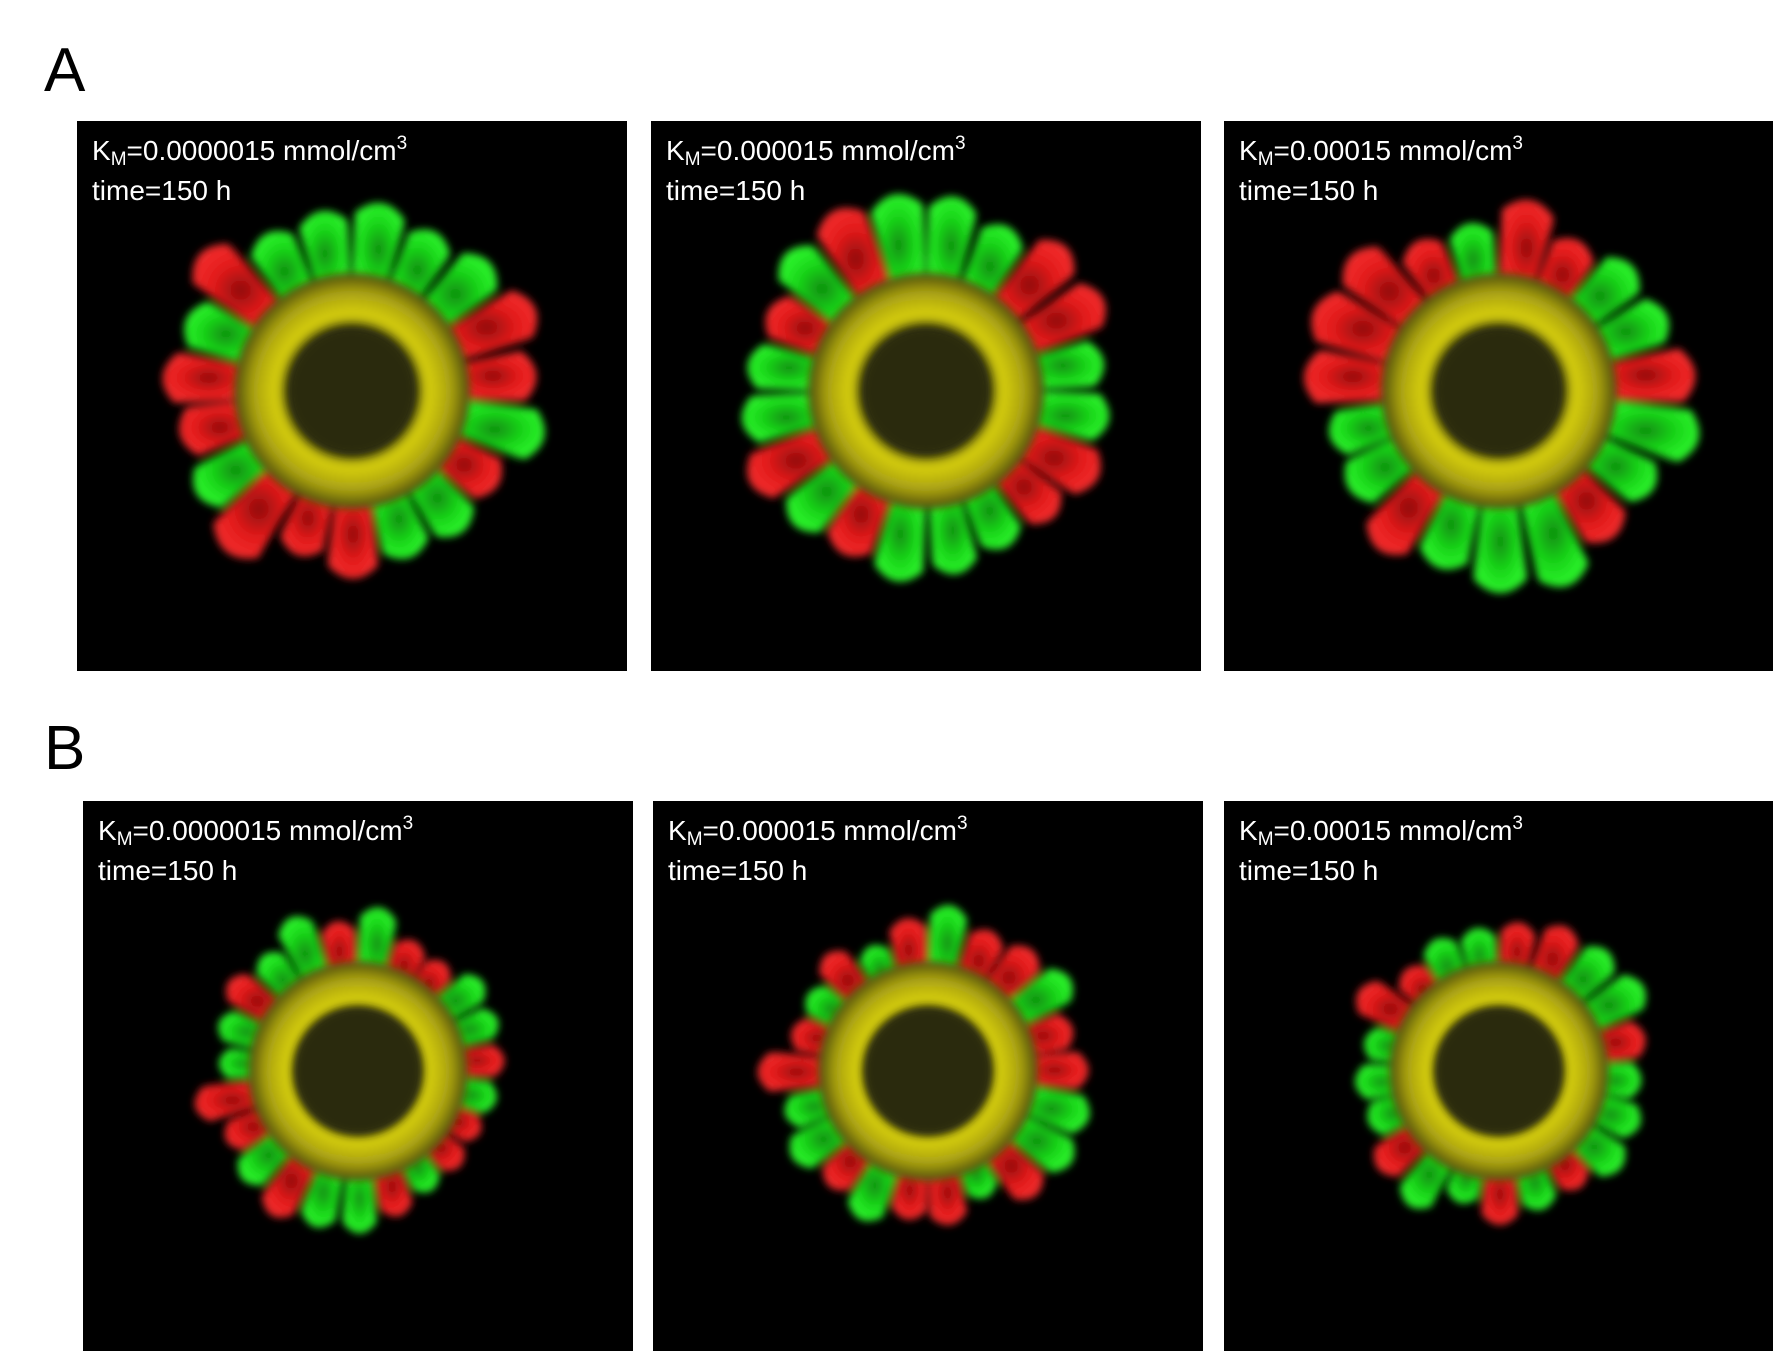  I want to click on simulation-tile-a3: KM=0.00015 mmol/cm3 time=150 h, so click(1498, 396).